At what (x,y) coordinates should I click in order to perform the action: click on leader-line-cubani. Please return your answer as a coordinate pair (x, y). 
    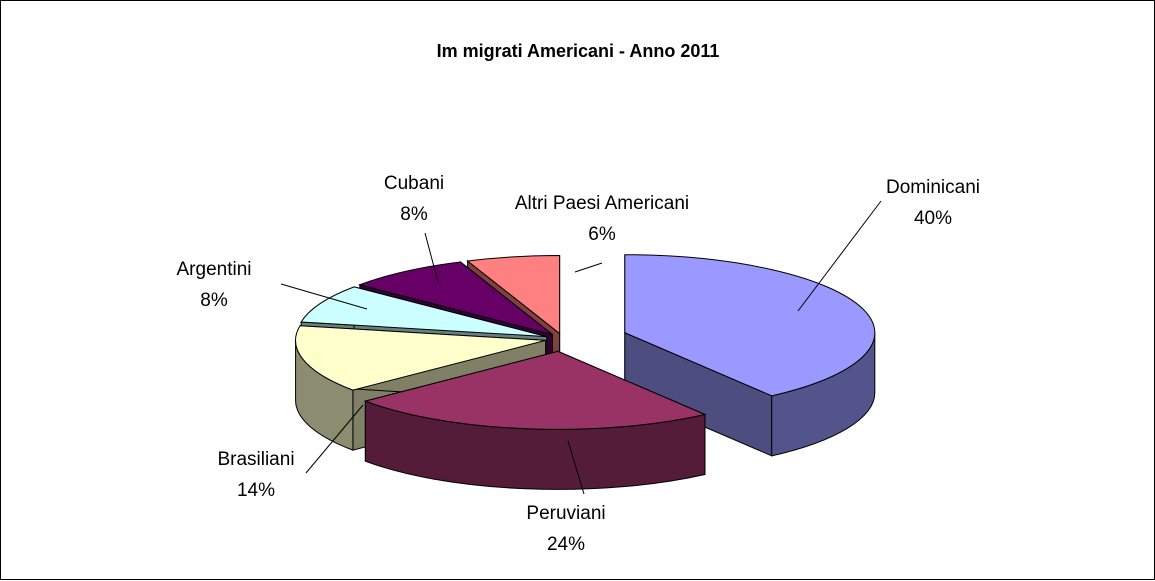
    Looking at the image, I should click on (431, 257).